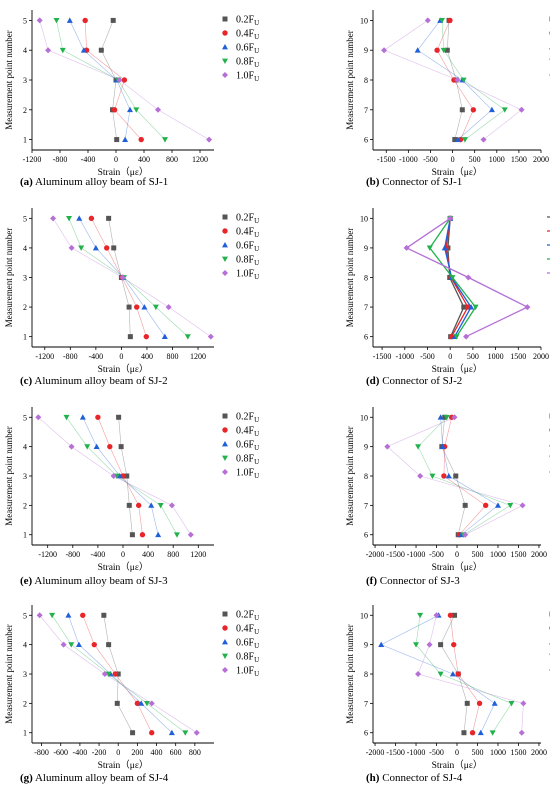  What do you see at coordinates (80, 752) in the screenshot?
I see `x-tick-label: -400` at bounding box center [80, 752].